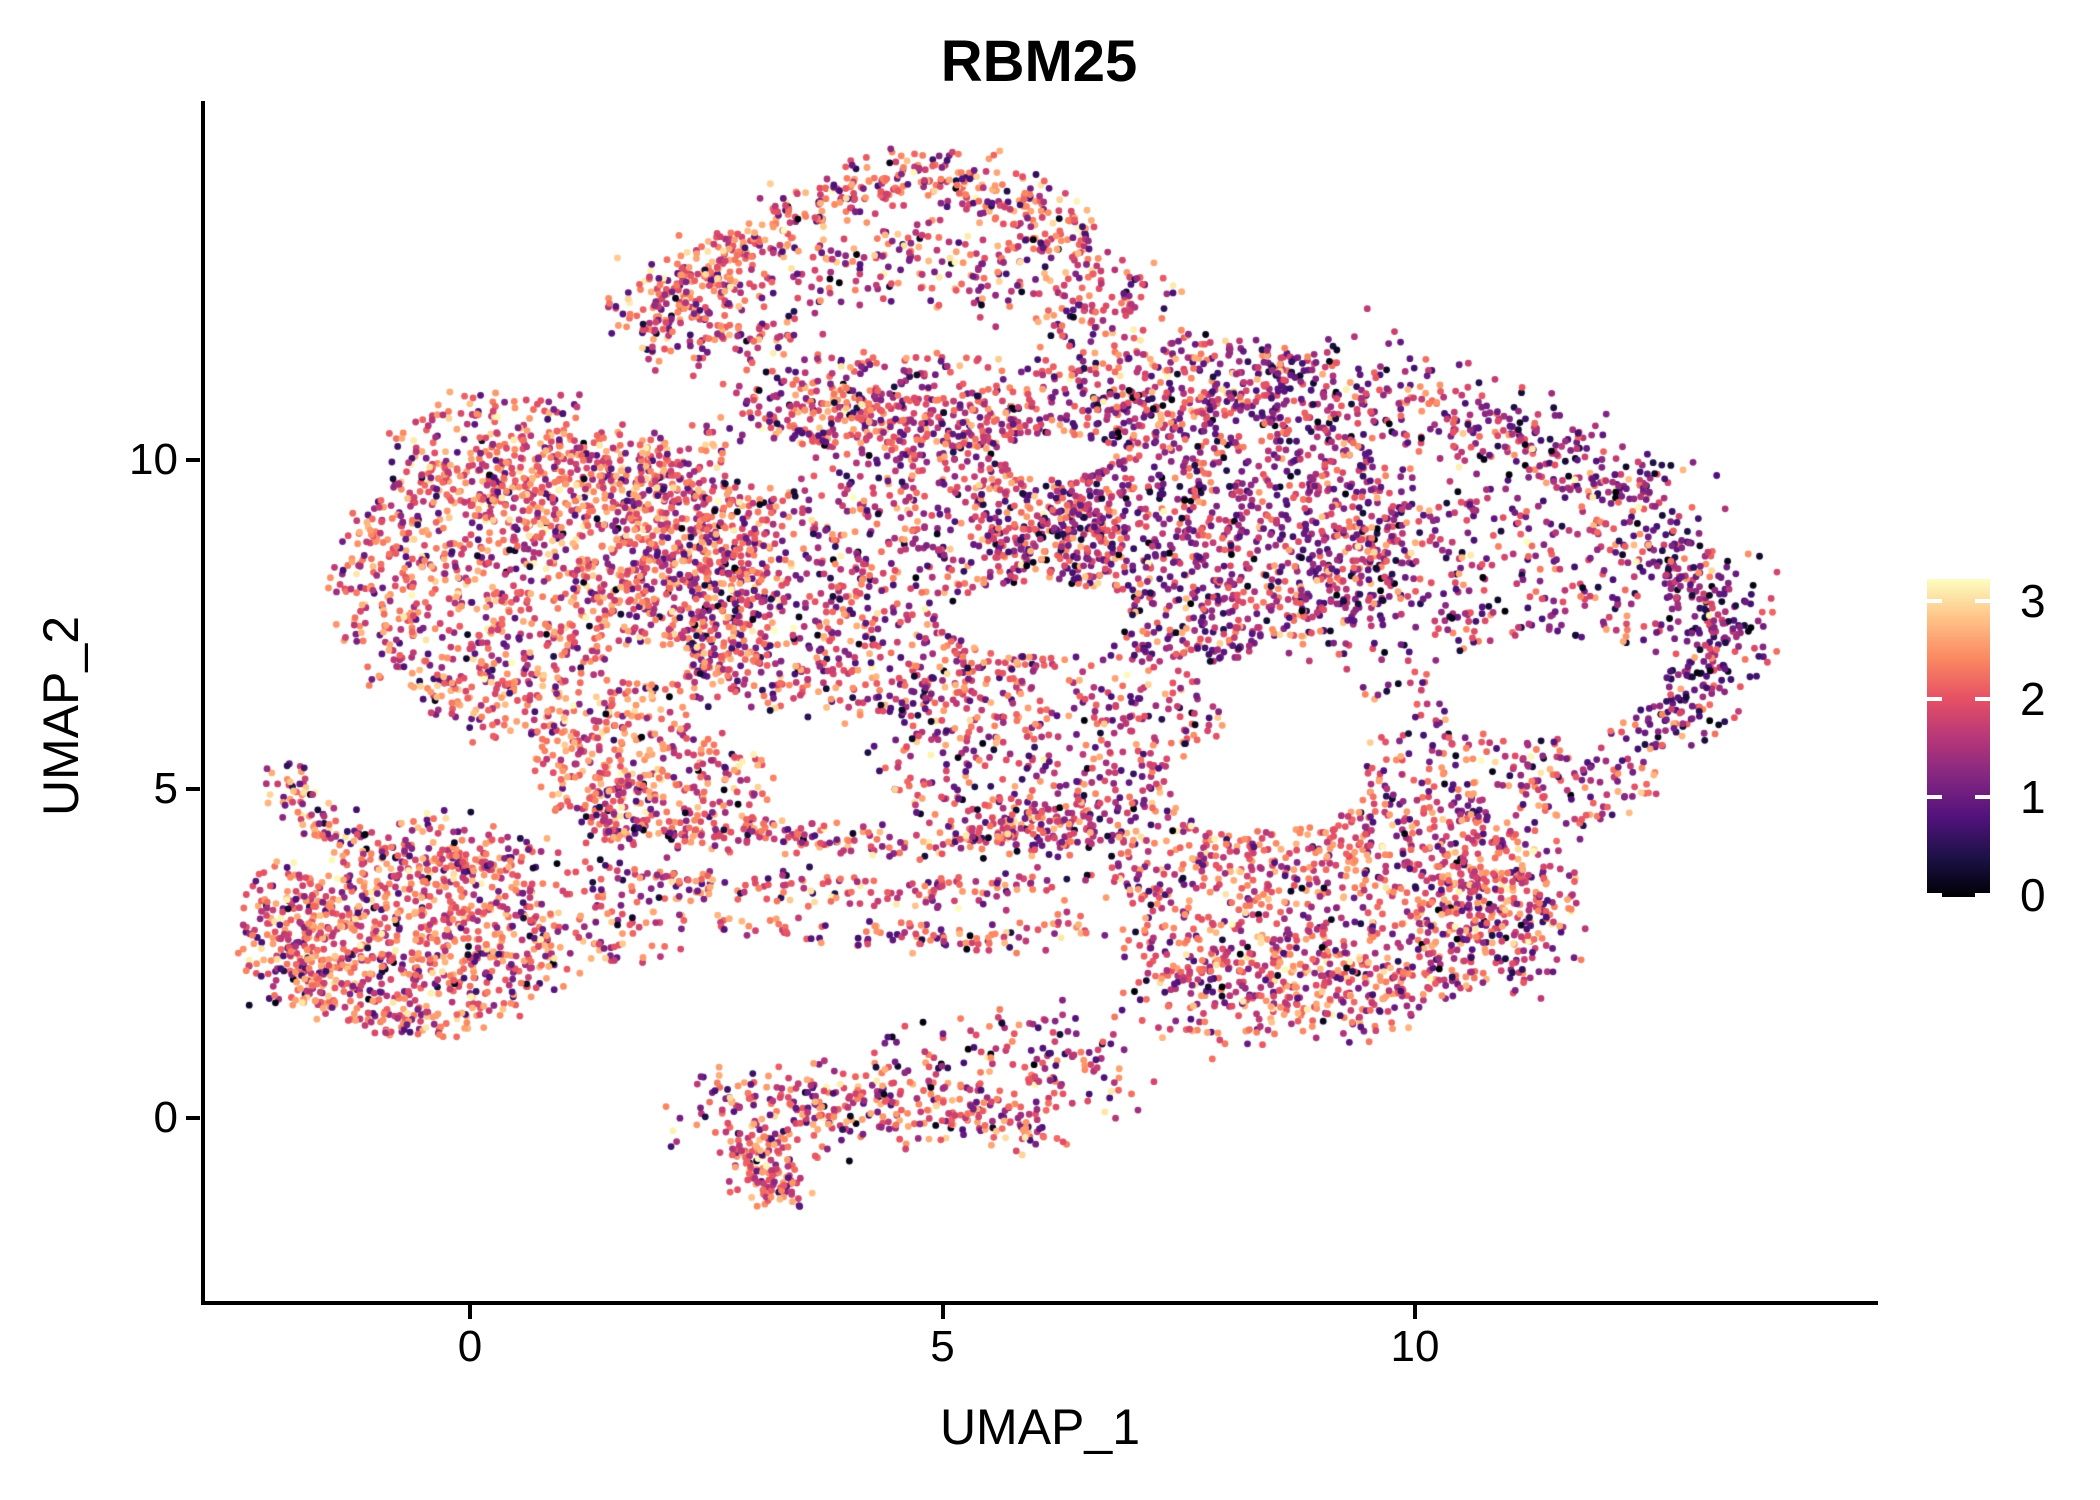  I want to click on y-tick-label: 0, so click(165, 1117).